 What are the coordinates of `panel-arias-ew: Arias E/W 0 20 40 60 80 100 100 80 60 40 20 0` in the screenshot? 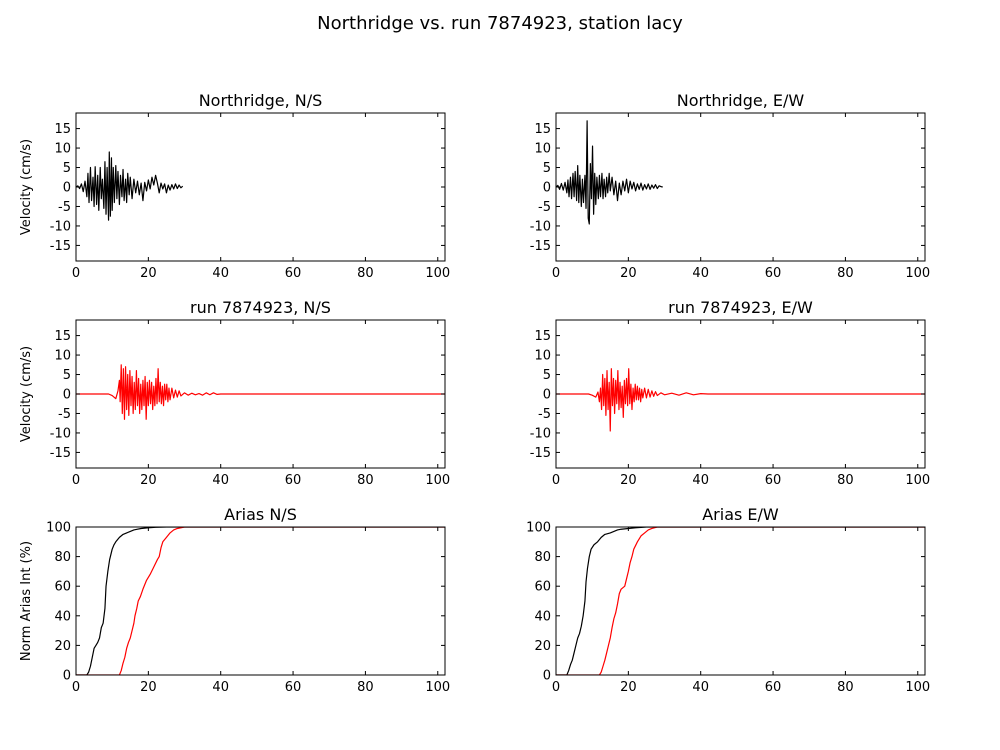 It's located at (728, 600).